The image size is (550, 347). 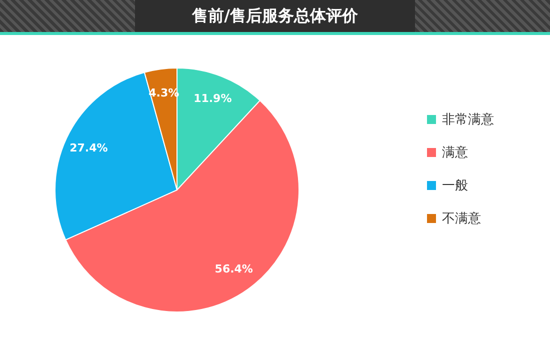 I want to click on legend-label: 一般, so click(x=455, y=186).